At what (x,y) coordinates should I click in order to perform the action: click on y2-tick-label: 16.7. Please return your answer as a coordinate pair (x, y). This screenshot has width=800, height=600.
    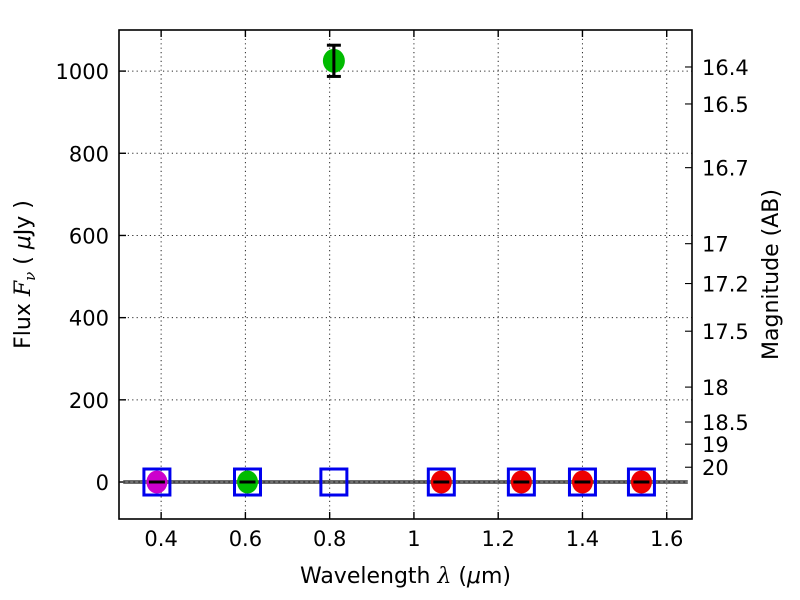
    Looking at the image, I should click on (725, 169).